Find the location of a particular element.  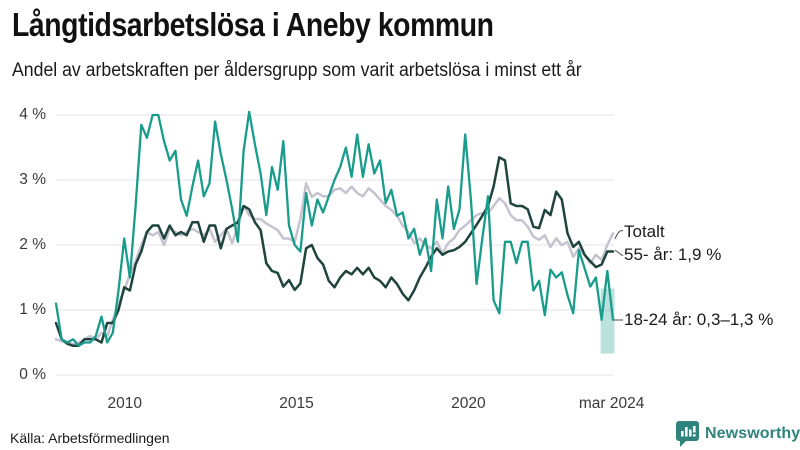

y-axis-tick-label: 4 % is located at coordinates (32, 114).